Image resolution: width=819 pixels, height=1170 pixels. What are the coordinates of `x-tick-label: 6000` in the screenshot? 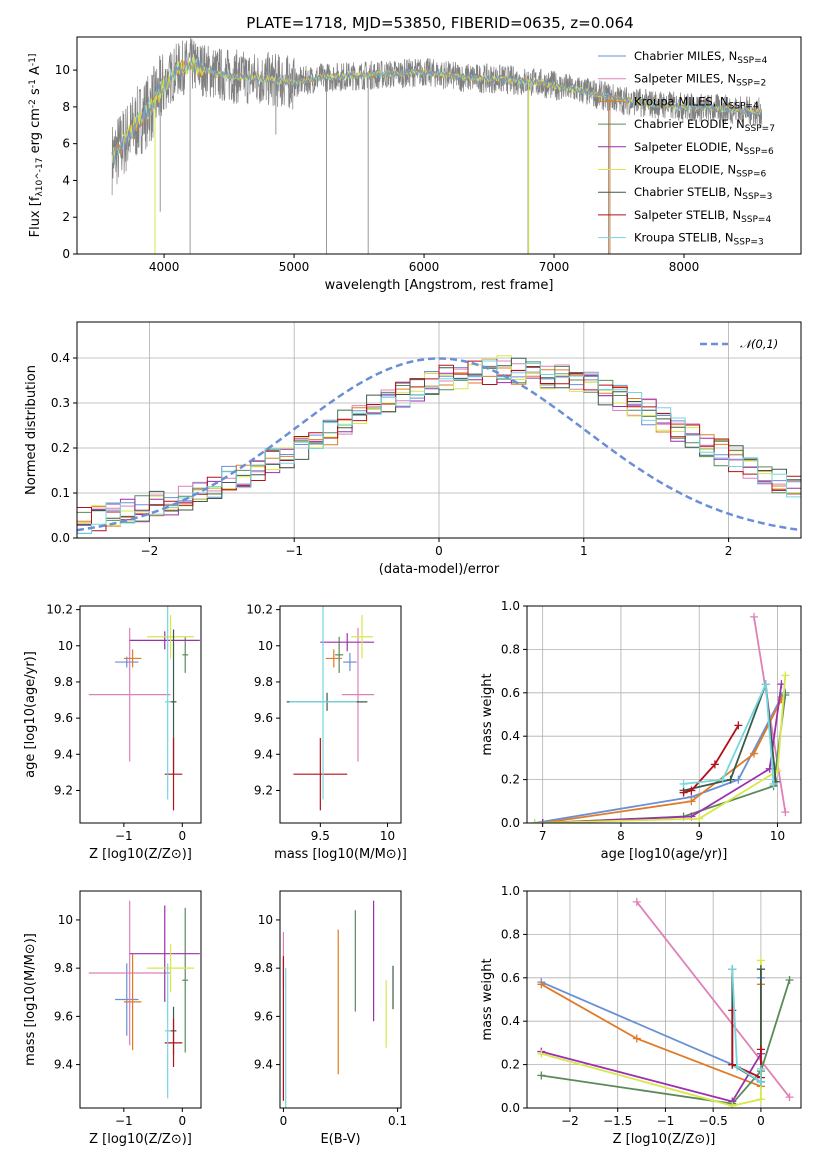 It's located at (424, 267).